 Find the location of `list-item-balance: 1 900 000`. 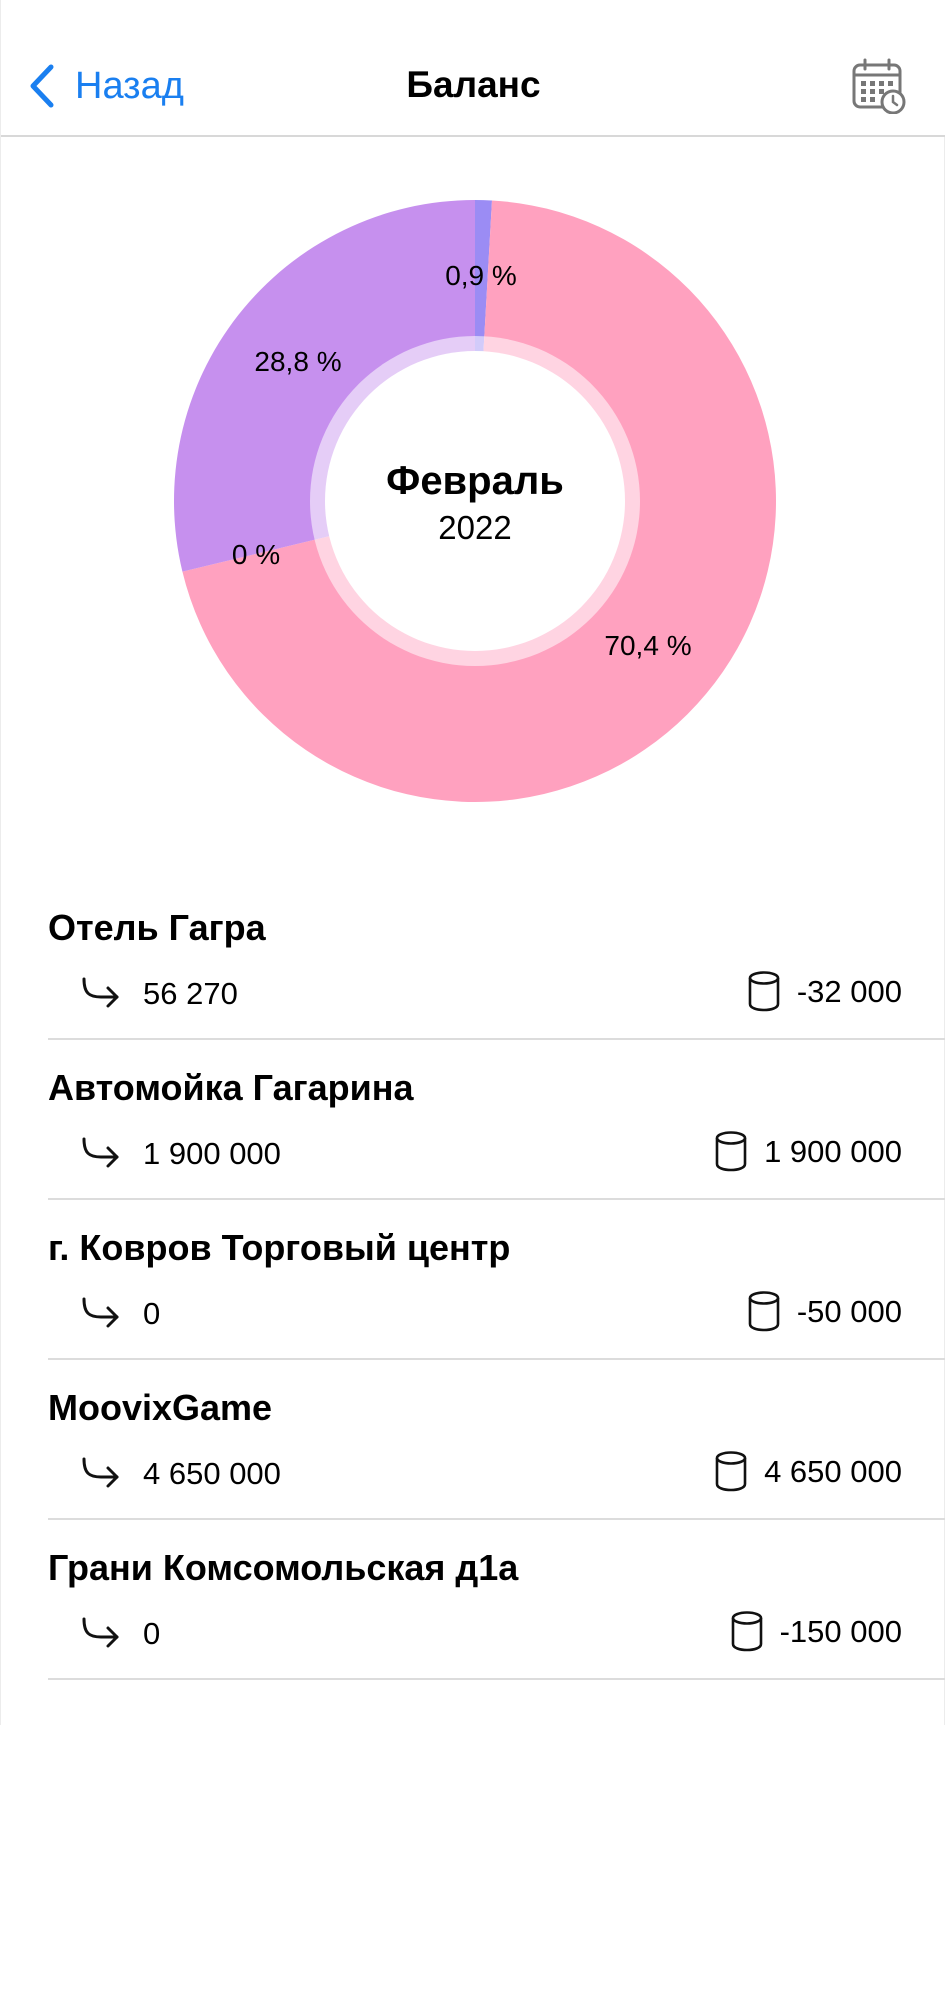

list-item-balance: 1 900 000 is located at coordinates (808, 1151).